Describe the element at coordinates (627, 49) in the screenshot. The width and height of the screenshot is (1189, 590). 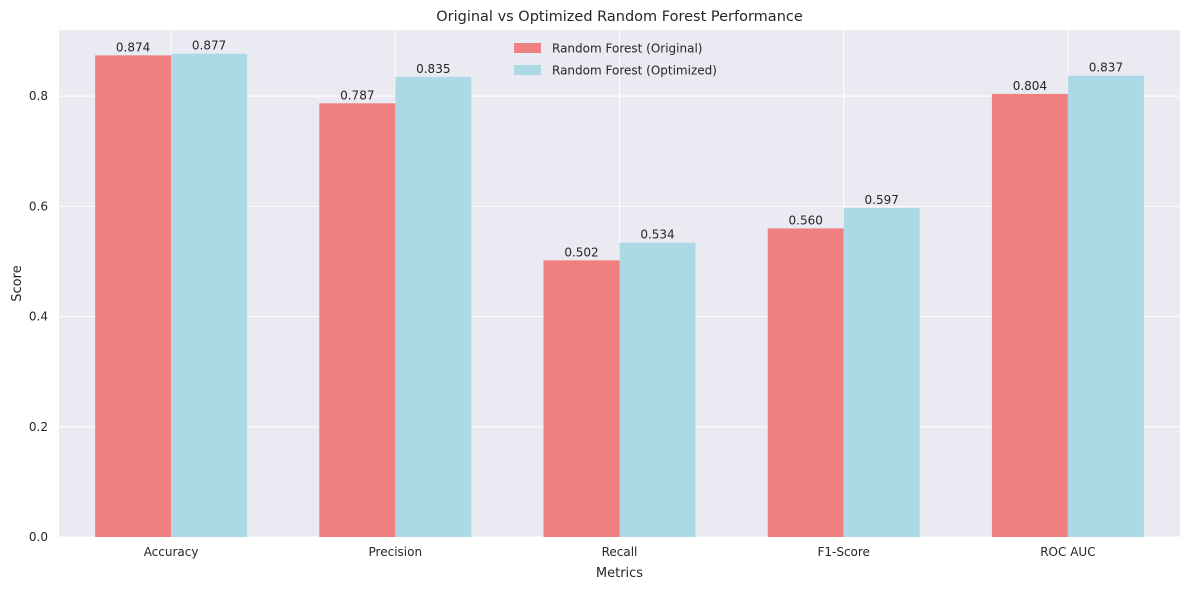
I see `legend-label: Random Forest (Original)` at that location.